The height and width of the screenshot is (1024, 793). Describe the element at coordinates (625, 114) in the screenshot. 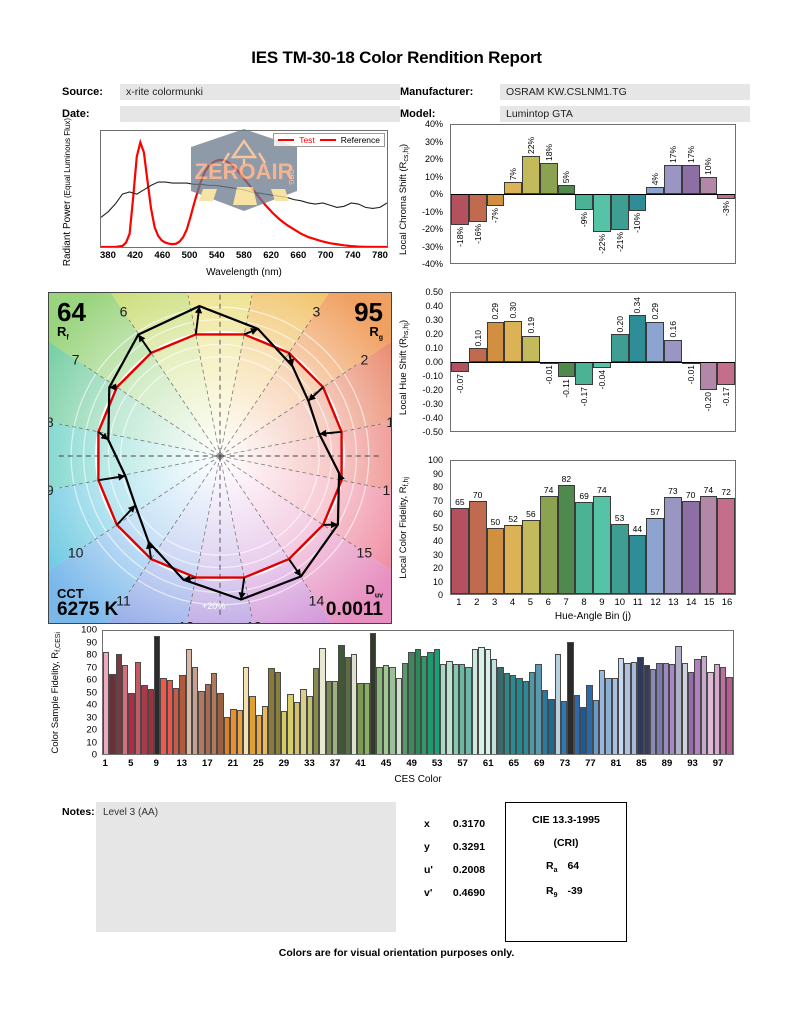

I see `model-value: Lumintop GTA` at that location.